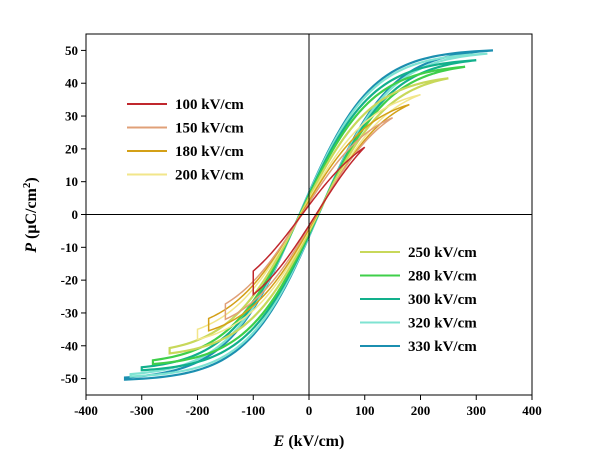  Describe the element at coordinates (209, 176) in the screenshot. I see `legend-label: 200 kV/cm` at that location.